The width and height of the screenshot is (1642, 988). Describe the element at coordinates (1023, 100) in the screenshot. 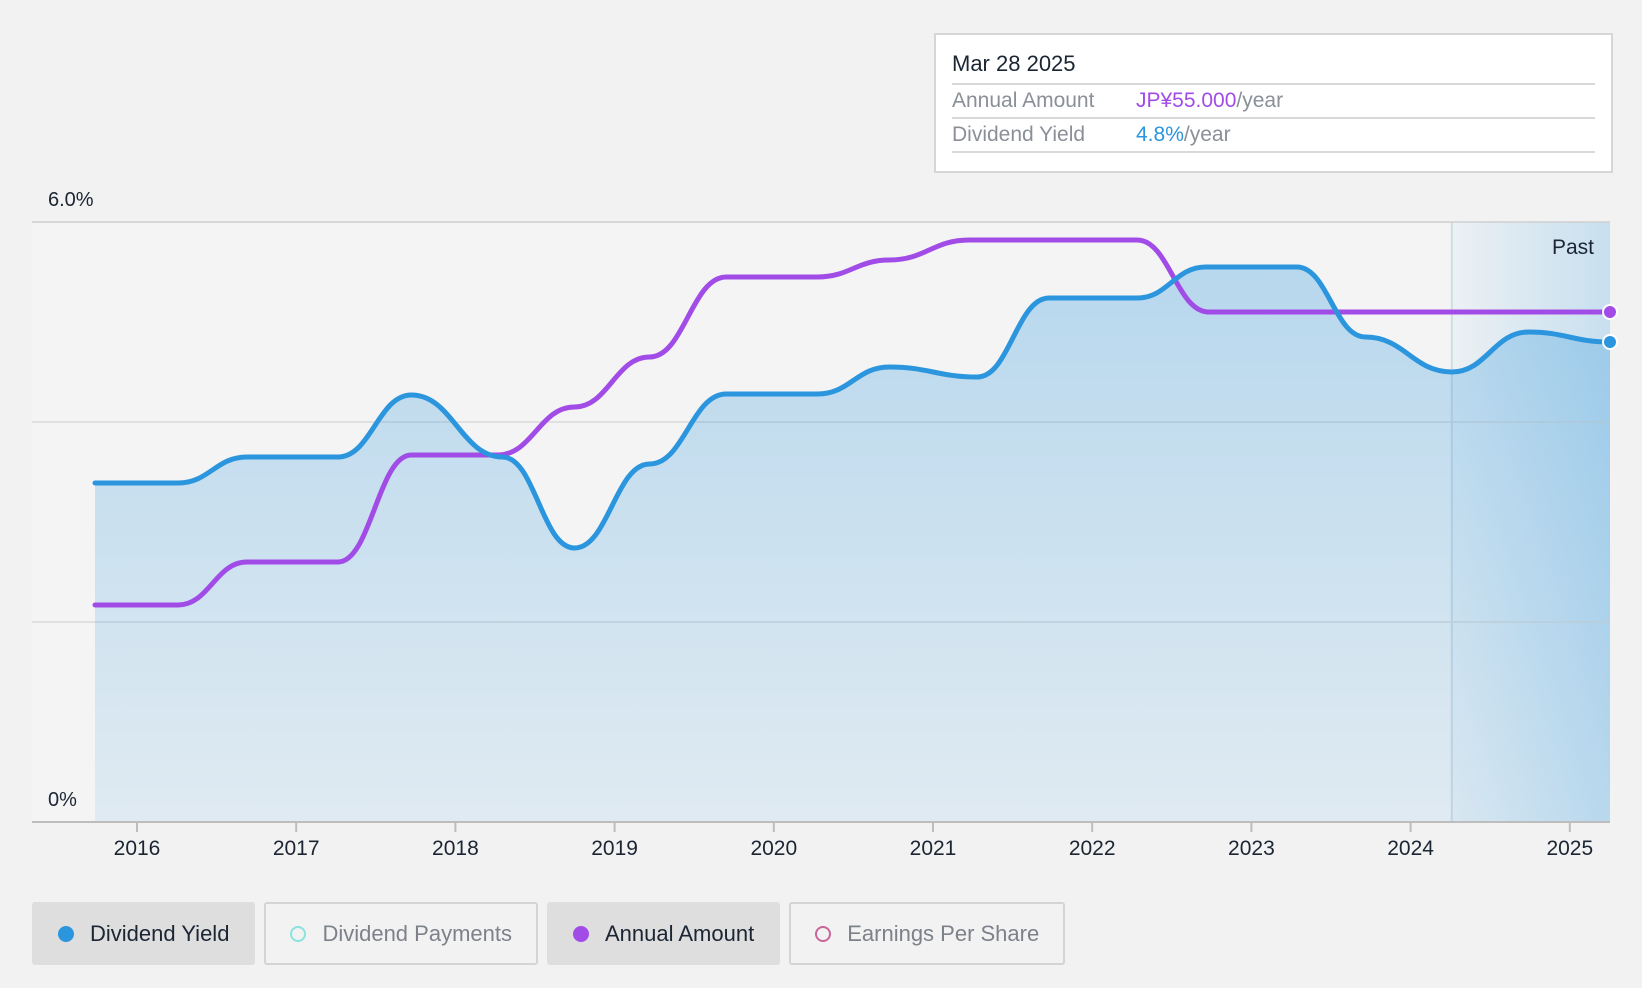

I see `tooltip-annual-amount-label: Annual Amount` at that location.